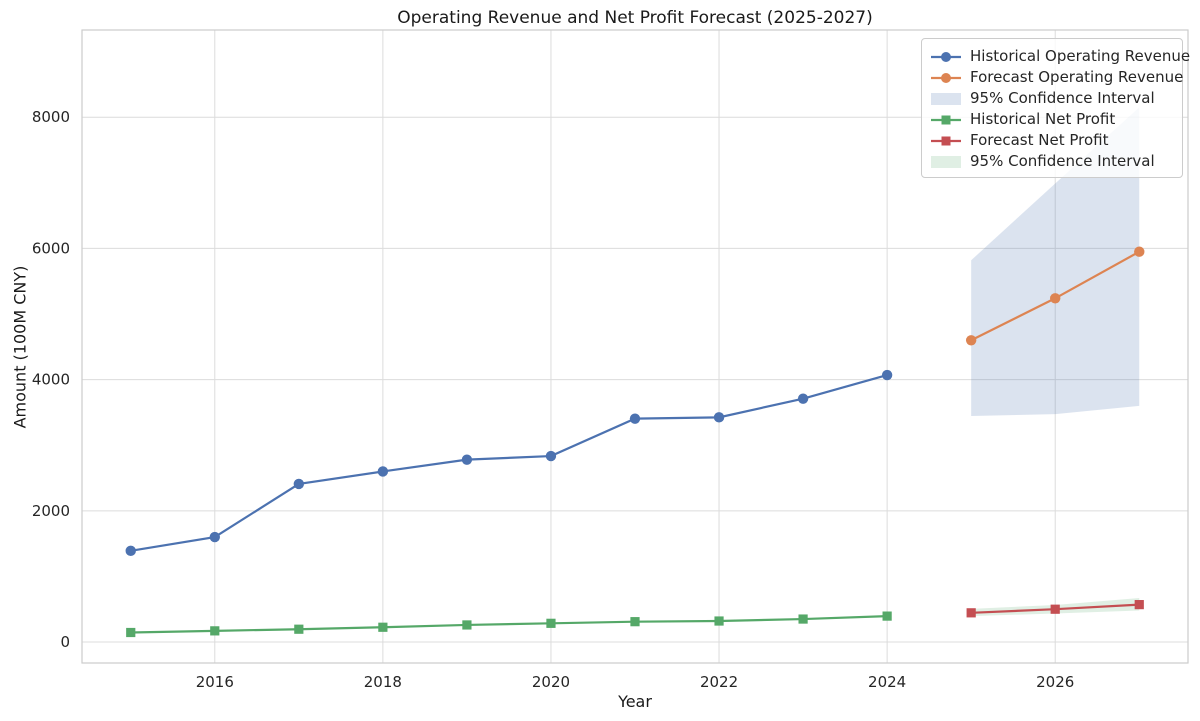 This screenshot has height=721, width=1200. I want to click on y-tick-label: 6000, so click(51, 248).